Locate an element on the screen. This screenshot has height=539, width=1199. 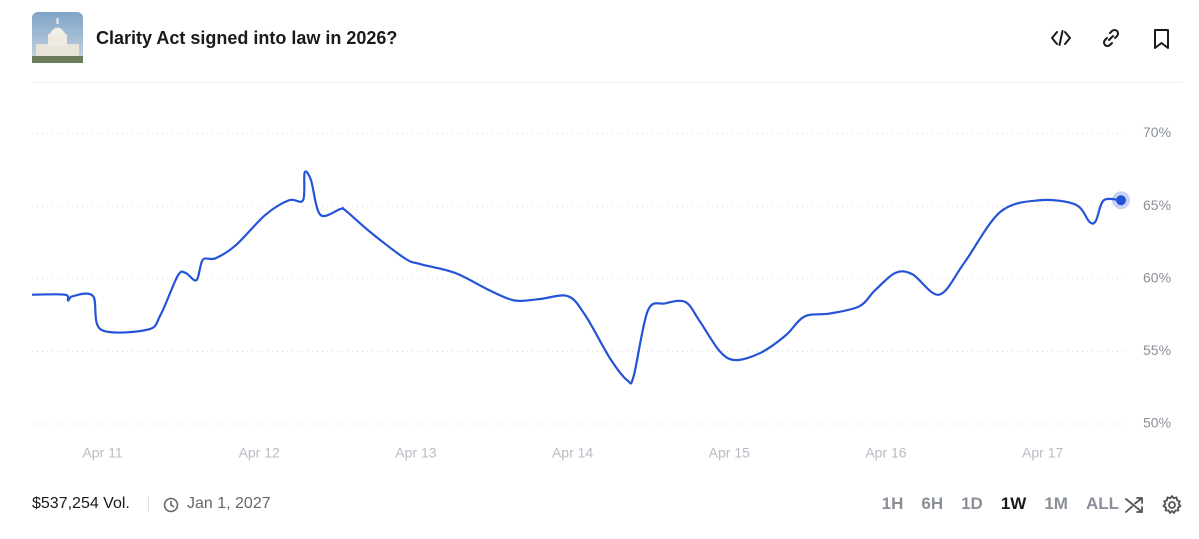
market-title: Clarity Act signed into law in 2026? is located at coordinates (247, 38).